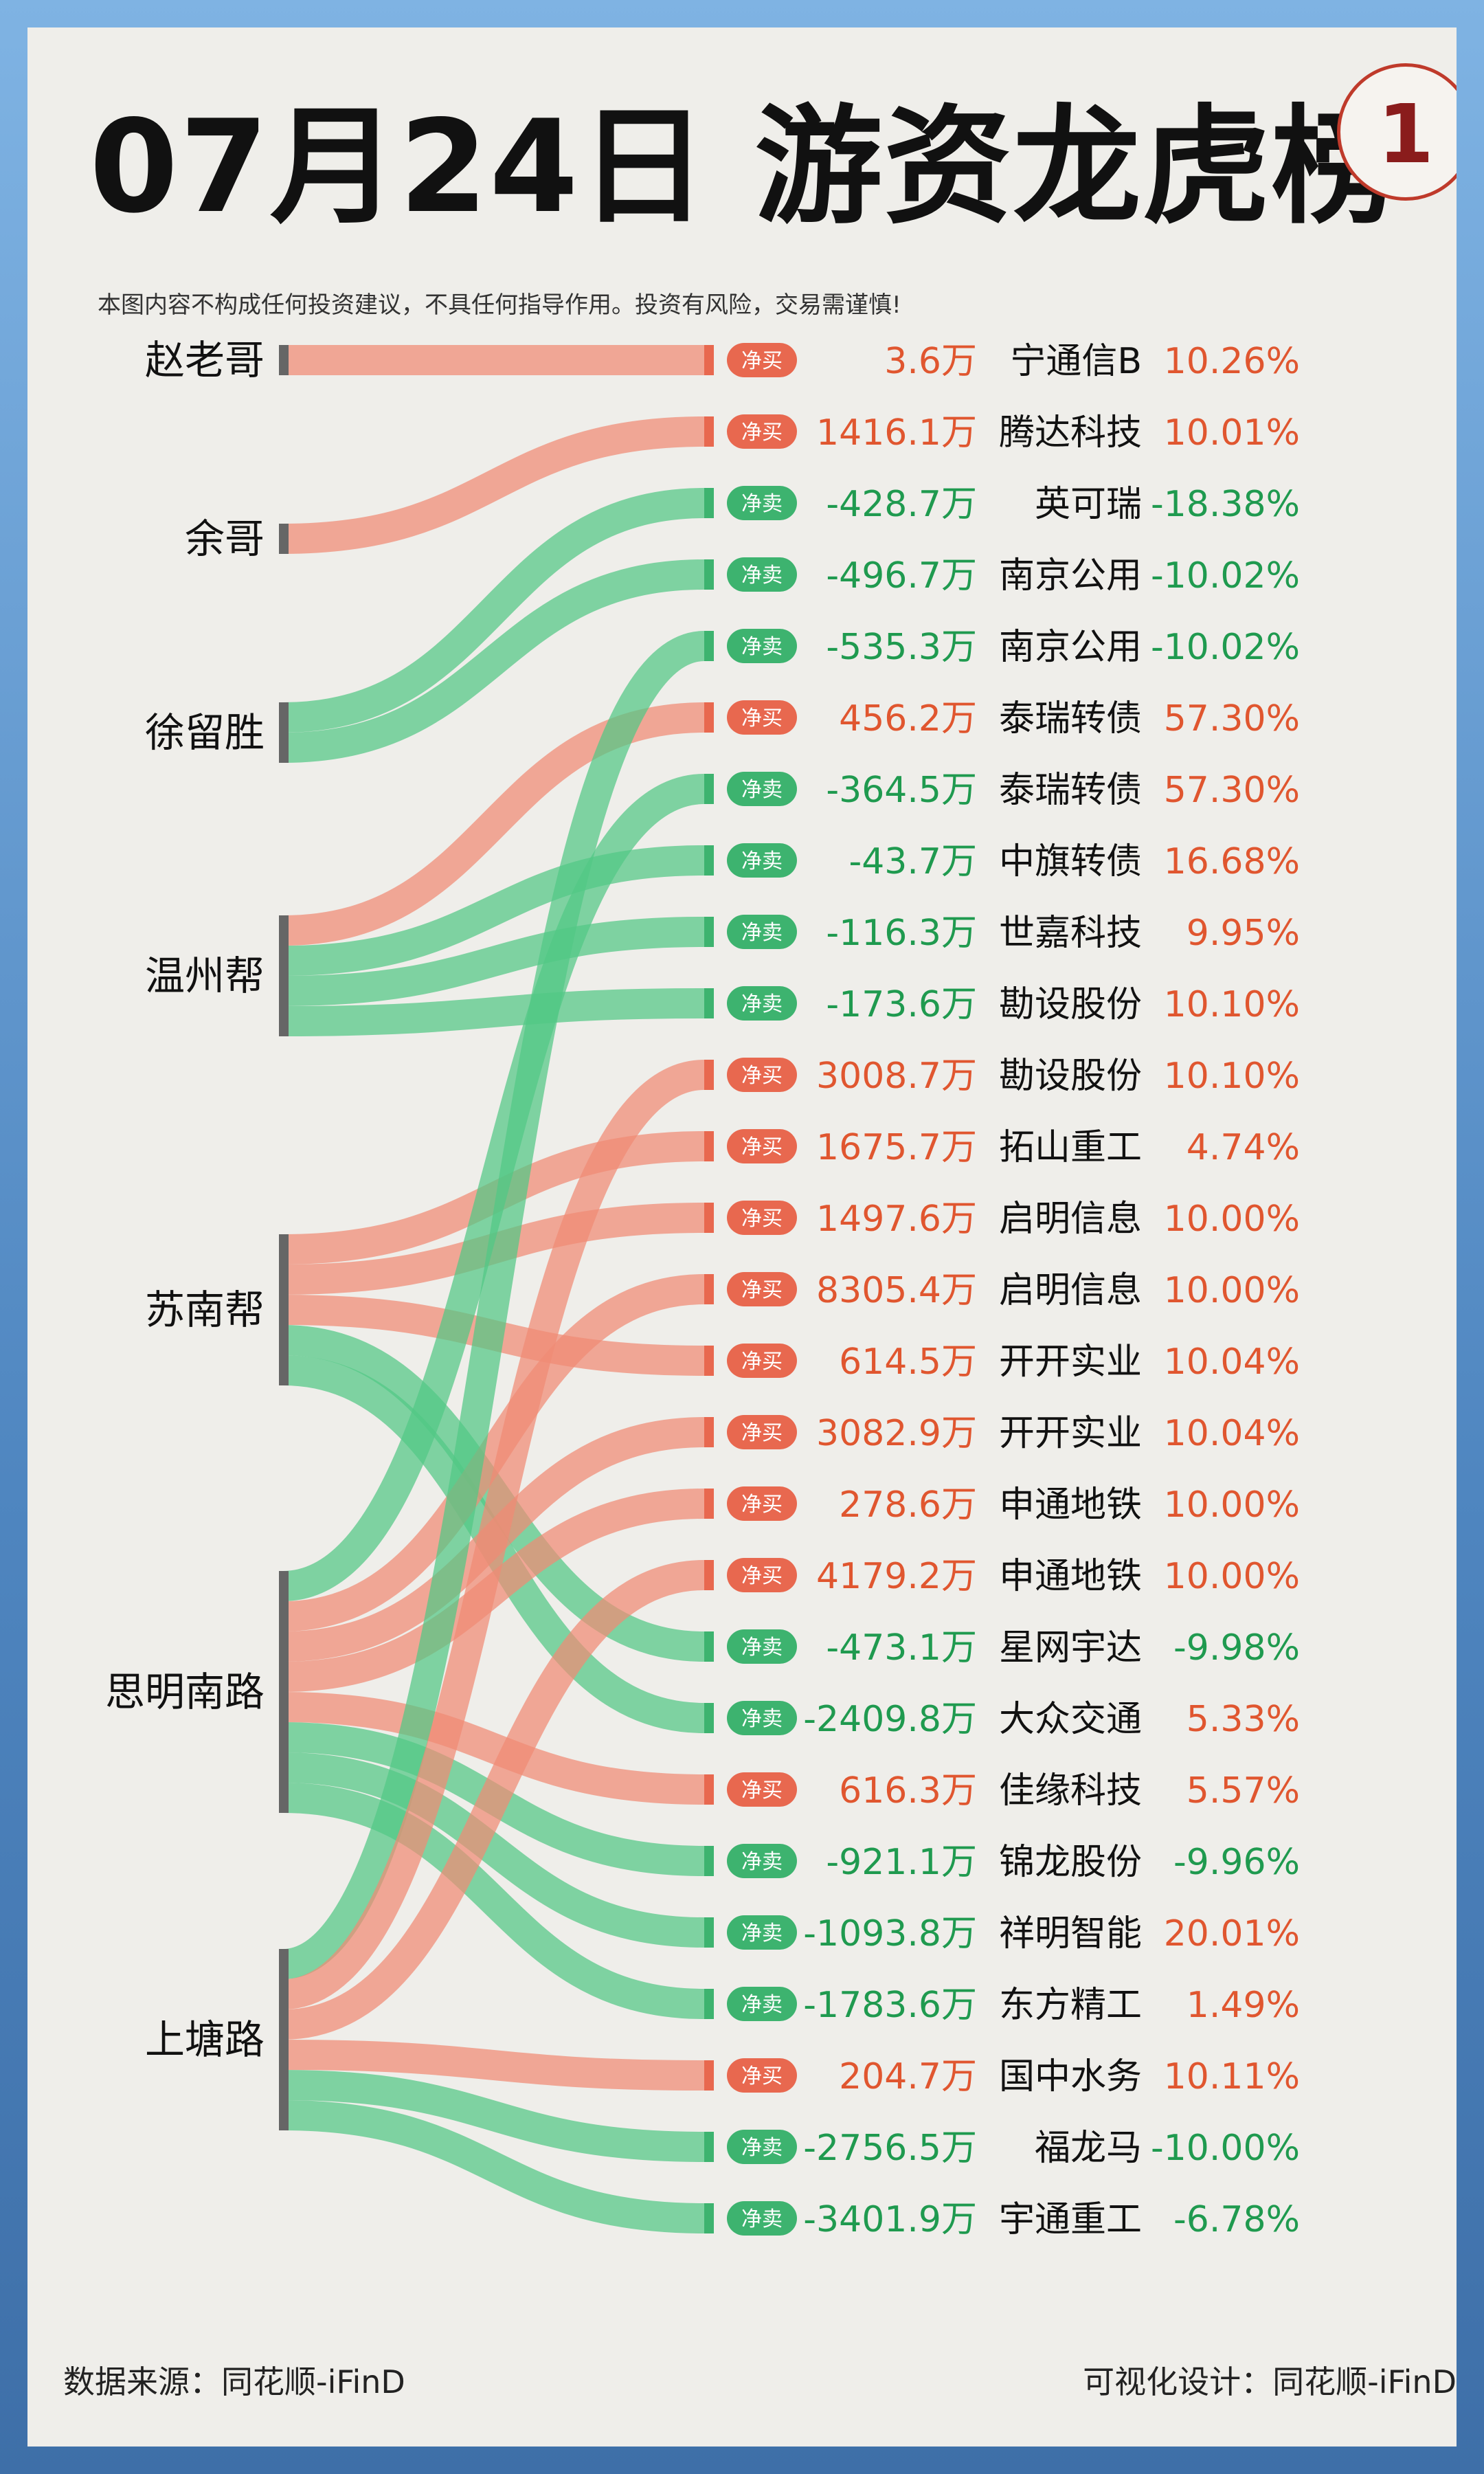  What do you see at coordinates (1070, 2219) in the screenshot?
I see `stock-name: 宇通重工` at bounding box center [1070, 2219].